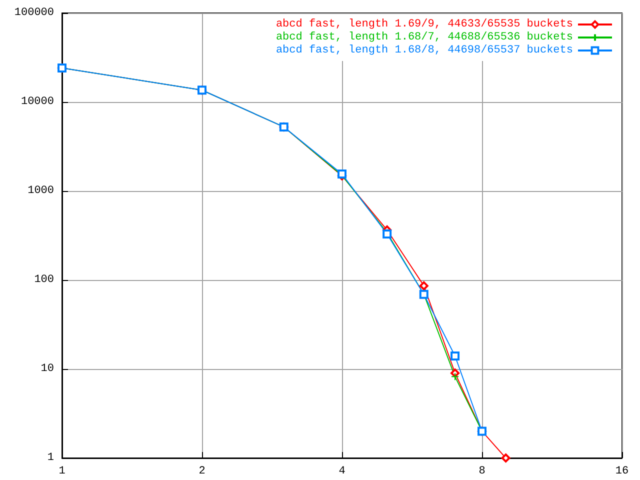  What do you see at coordinates (424, 50) in the screenshot?
I see `legend-label: abcd fast, length 1.68/8, 44698/65537 buckets` at bounding box center [424, 50].